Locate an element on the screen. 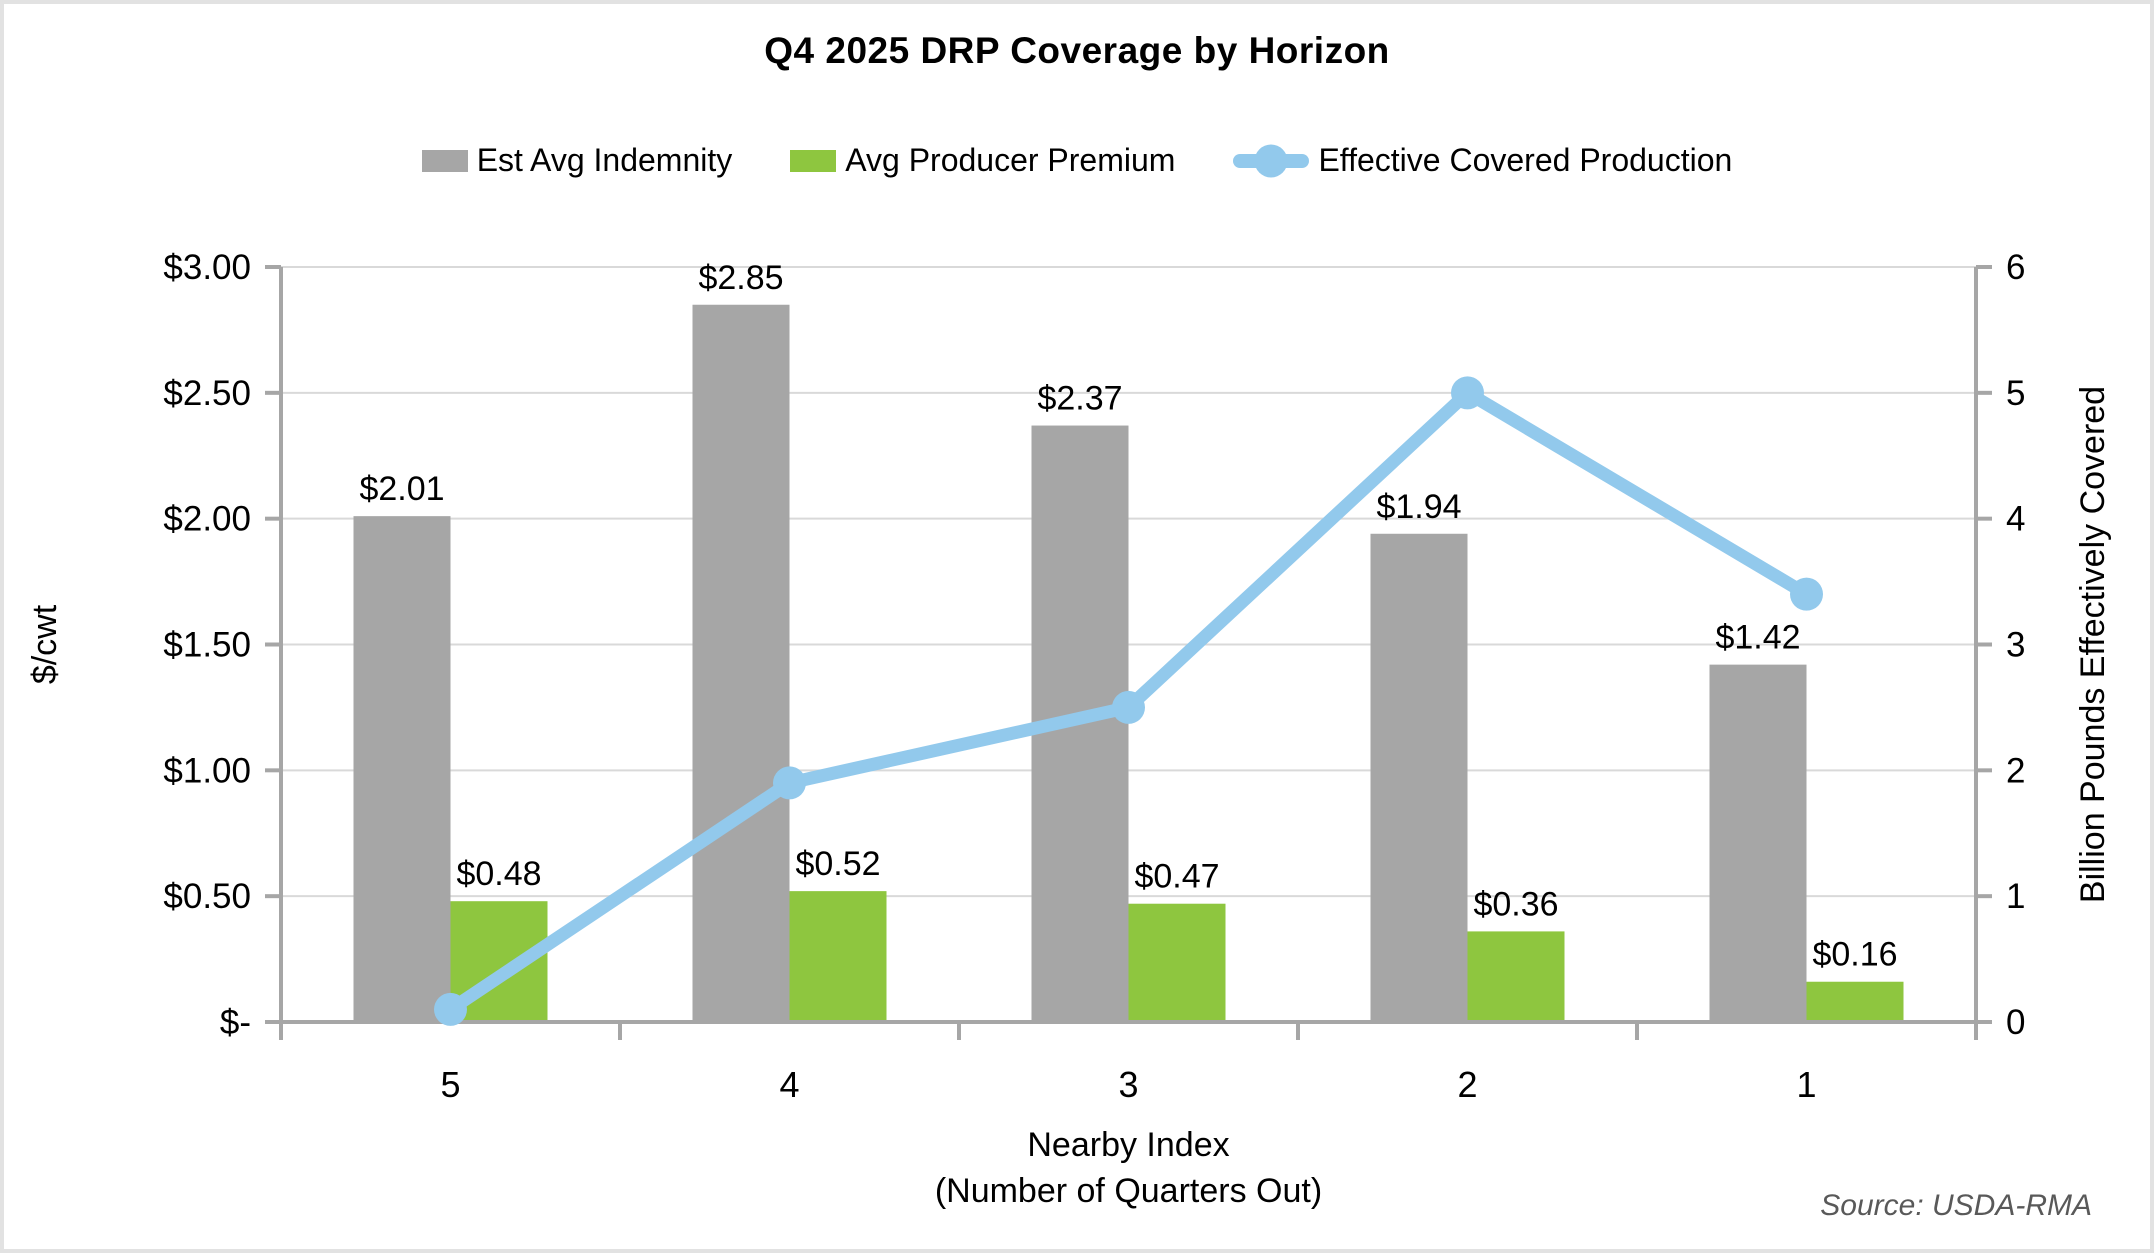 This screenshot has height=1253, width=2154. left-axis-tick-label: $1.50 is located at coordinates (207, 645).